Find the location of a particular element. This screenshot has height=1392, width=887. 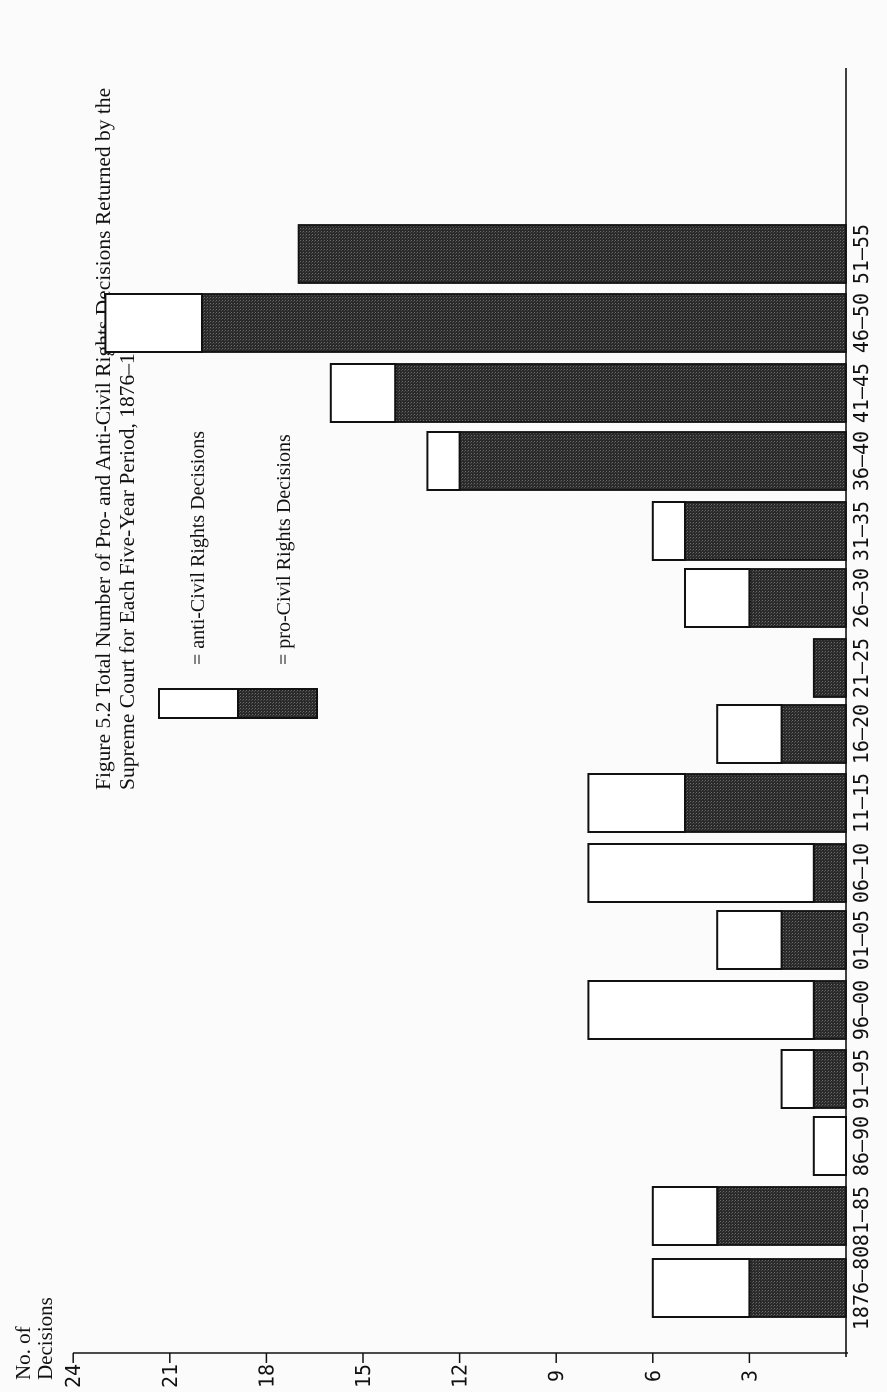

y-axis-title-line1: No. of is located at coordinates (23, 1353).